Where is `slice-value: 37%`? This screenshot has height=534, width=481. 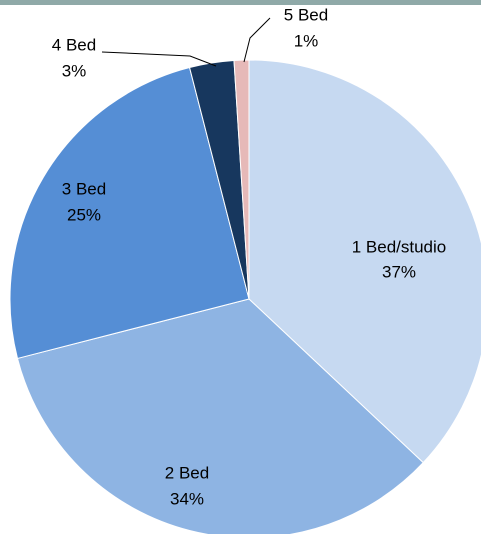 slice-value: 37% is located at coordinates (399, 271).